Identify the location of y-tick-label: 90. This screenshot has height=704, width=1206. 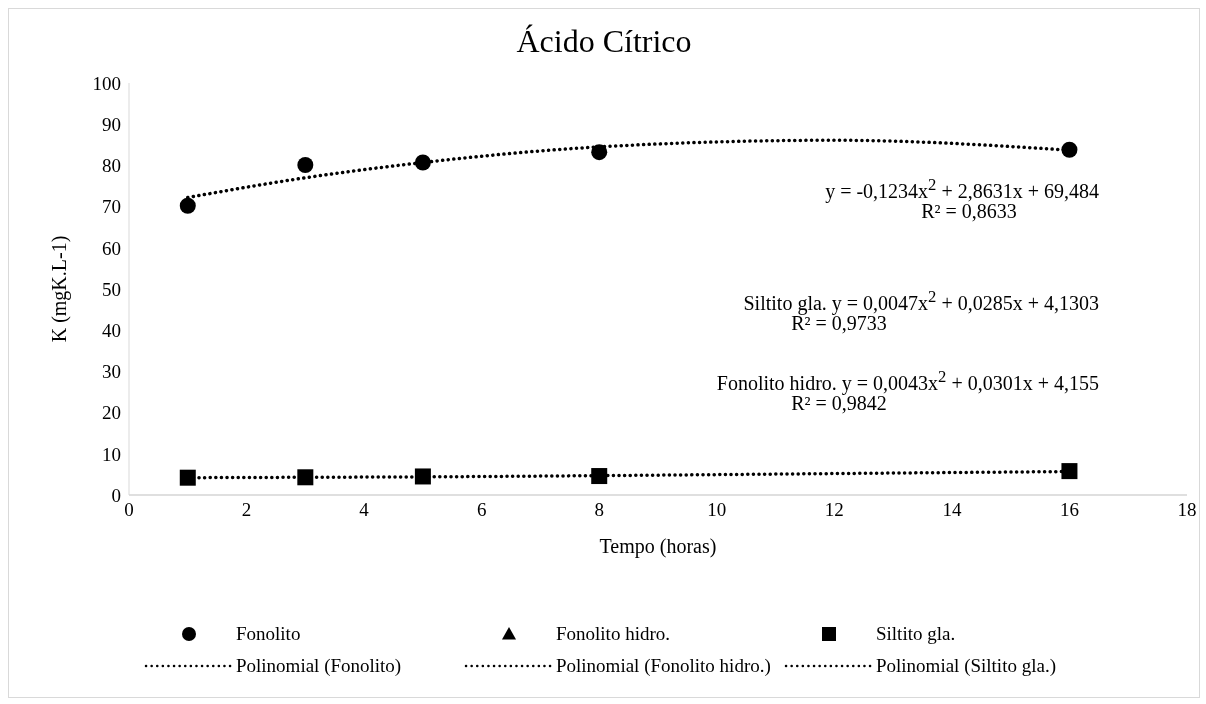
(111, 124).